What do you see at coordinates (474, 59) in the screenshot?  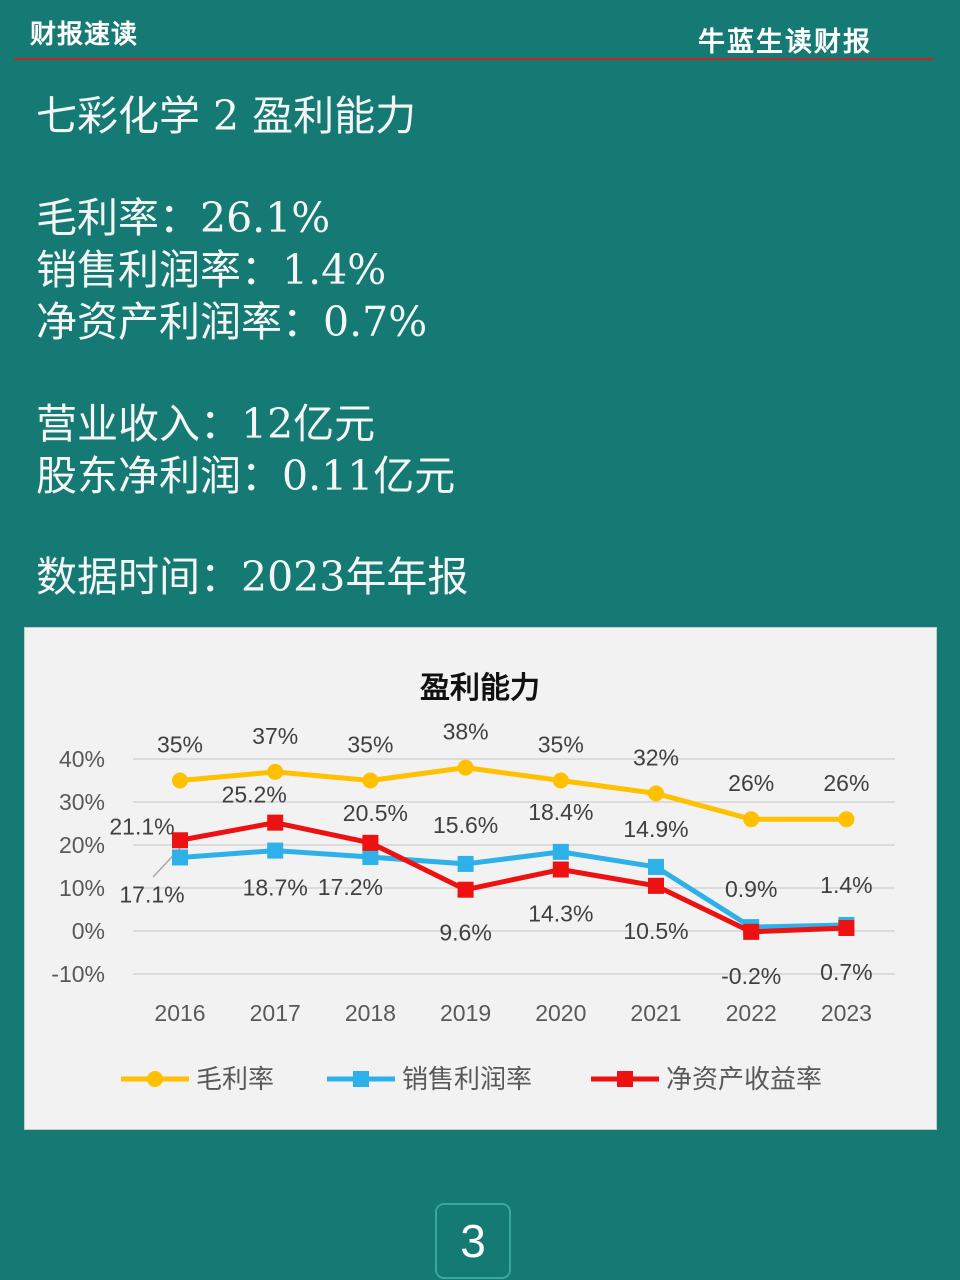 I see `header-divider` at bounding box center [474, 59].